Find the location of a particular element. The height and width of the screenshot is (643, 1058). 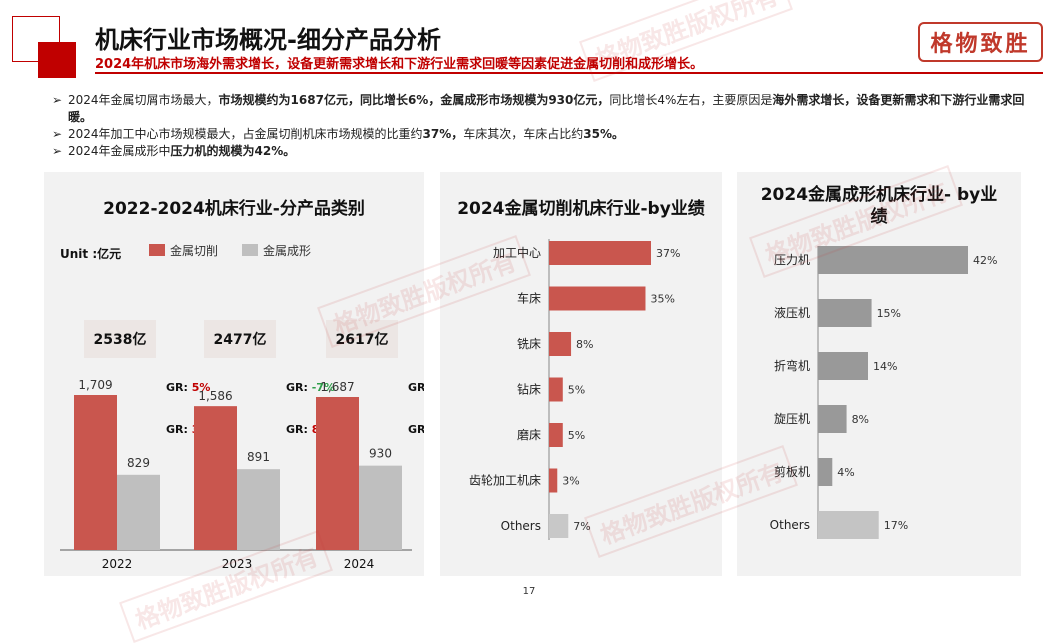

y-tick-label: 旋压机 is located at coordinates (792, 419).